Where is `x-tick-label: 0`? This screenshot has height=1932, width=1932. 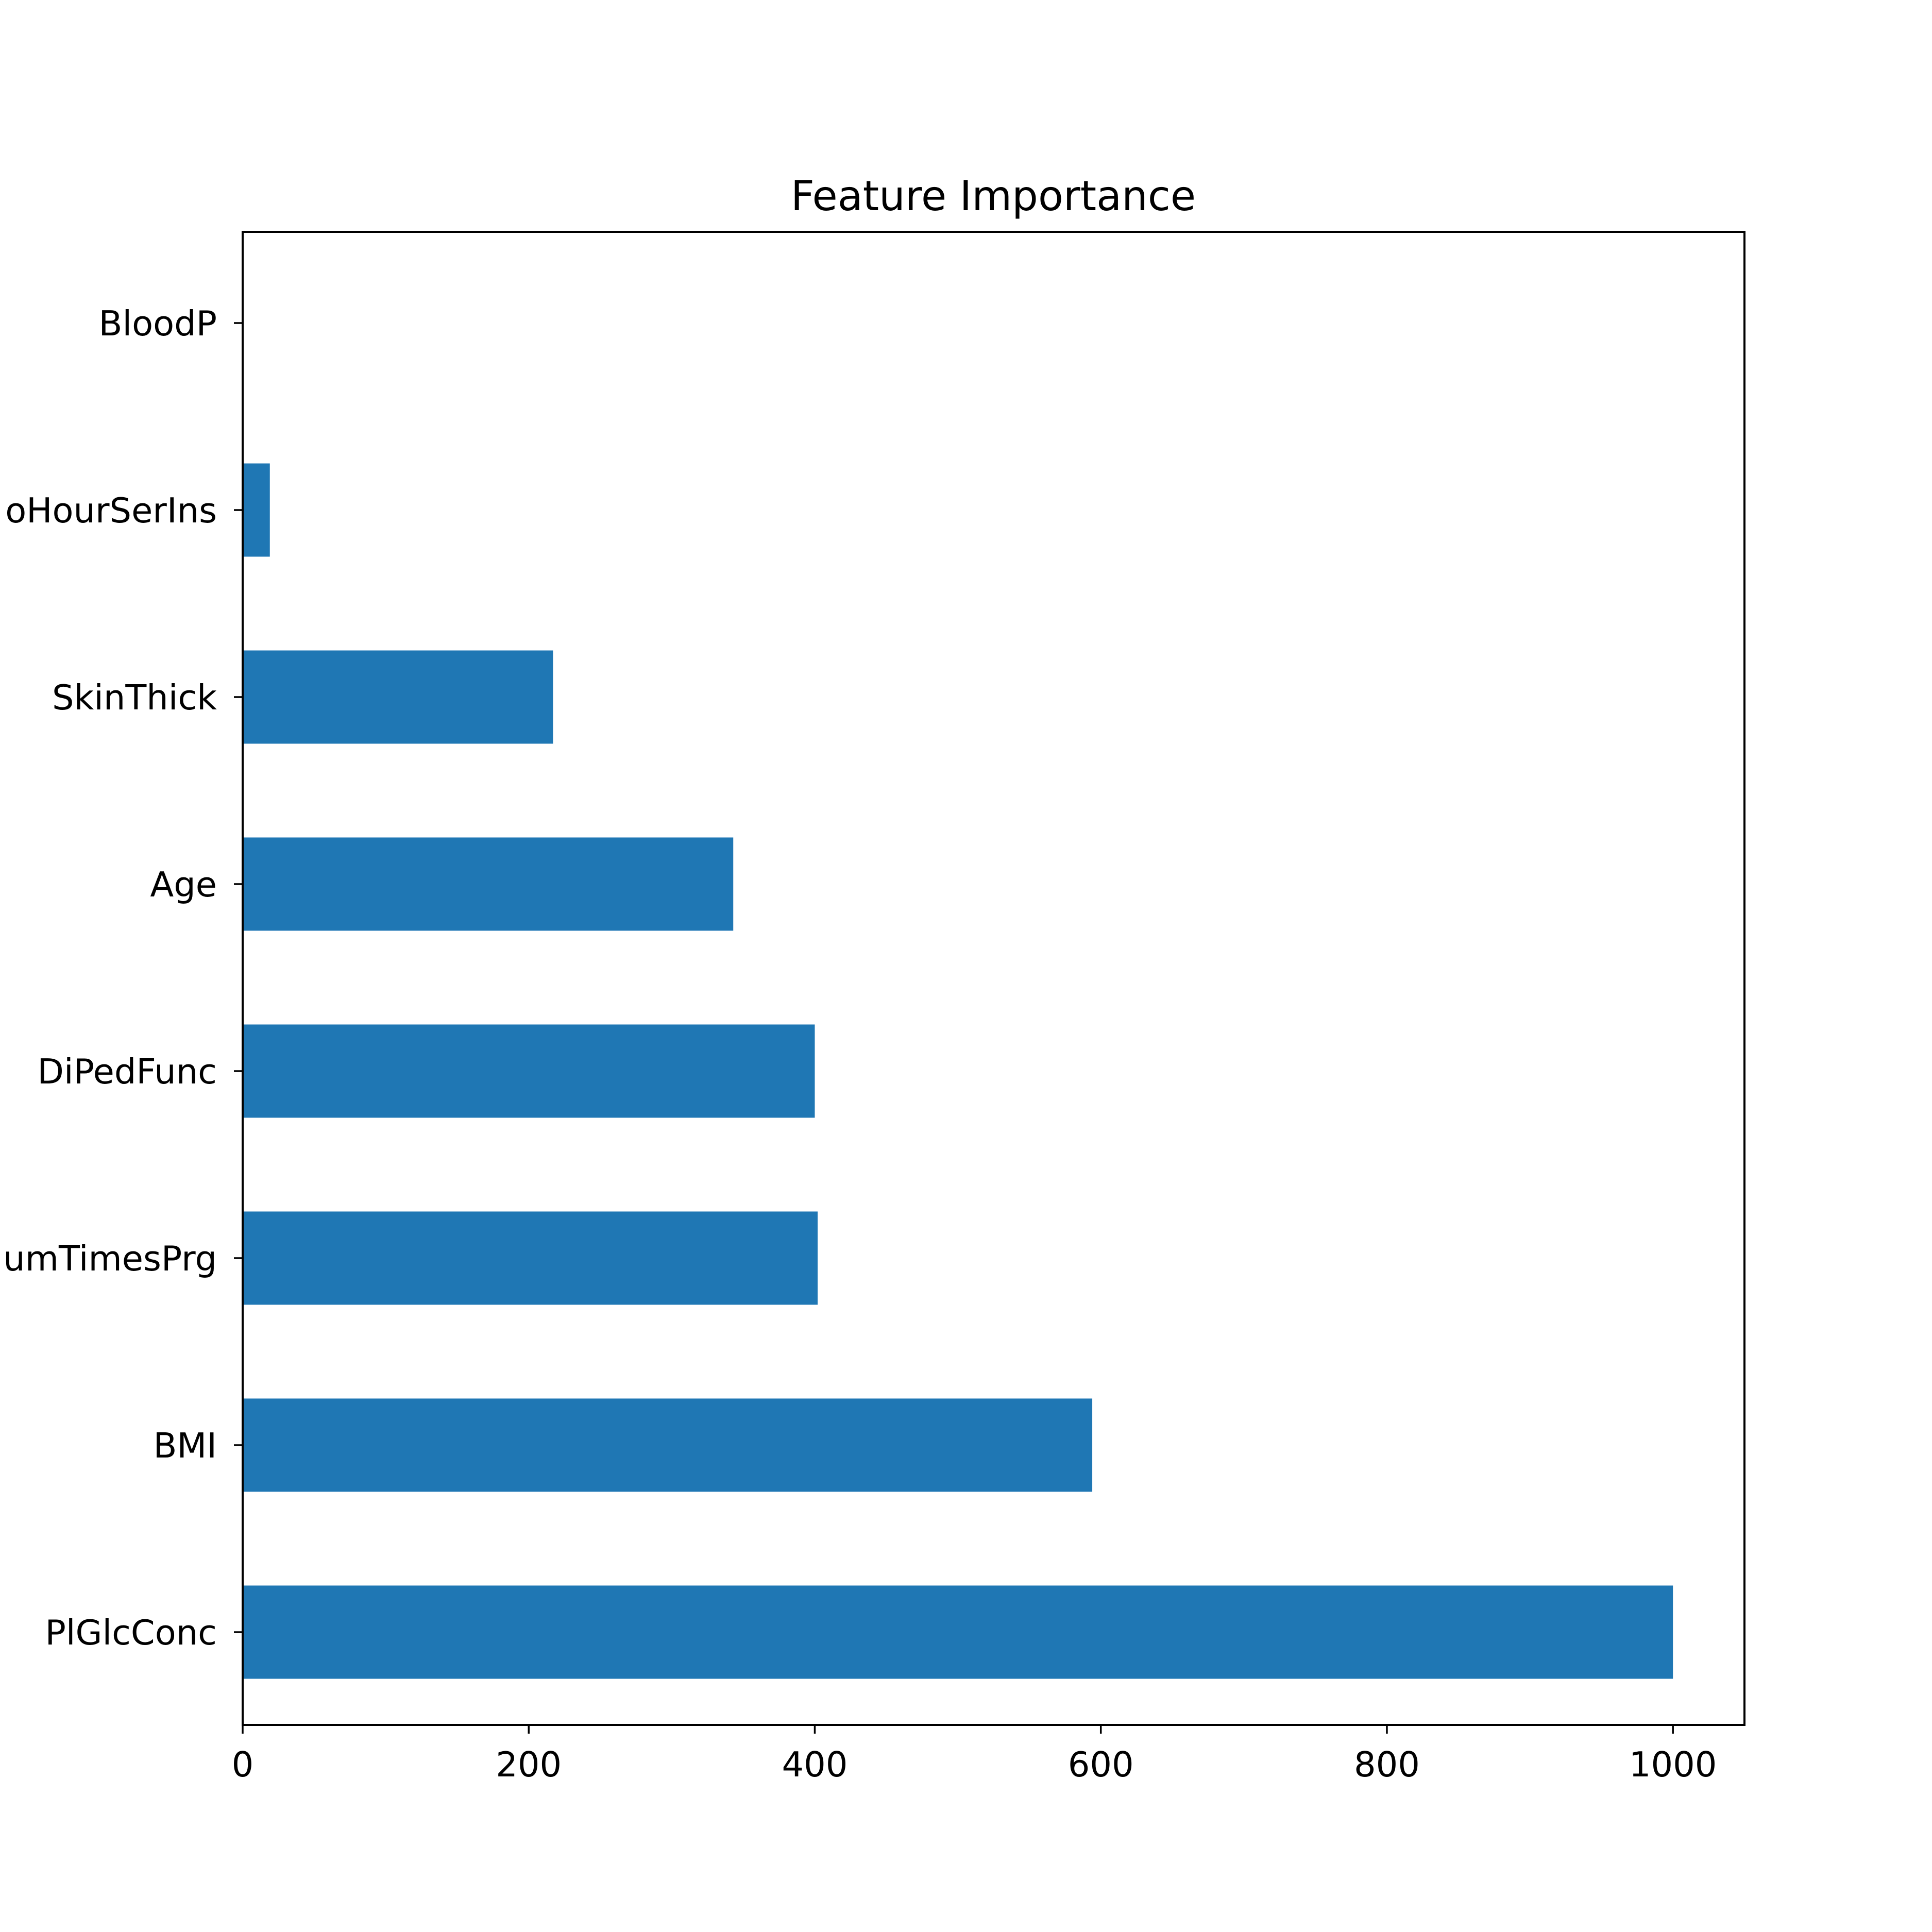
x-tick-label: 0 is located at coordinates (243, 1764).